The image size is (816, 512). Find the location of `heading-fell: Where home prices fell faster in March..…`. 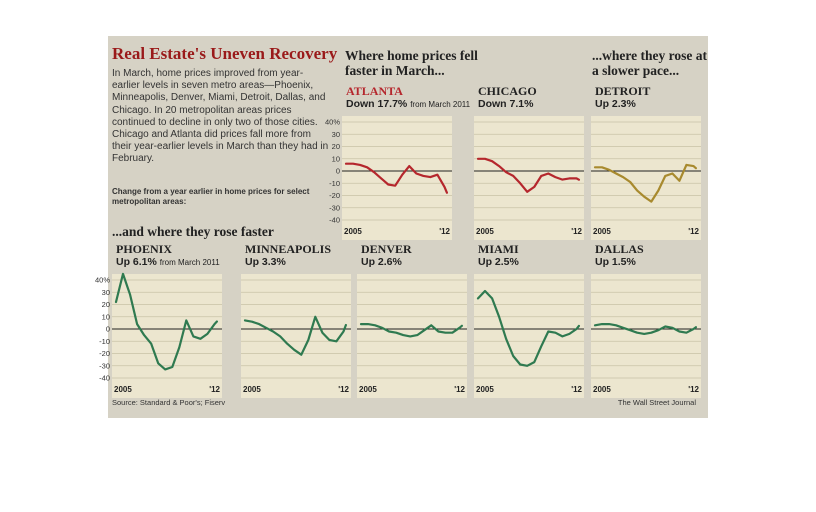

heading-fell: Where home prices fell faster in March..… is located at coordinates (411, 63).